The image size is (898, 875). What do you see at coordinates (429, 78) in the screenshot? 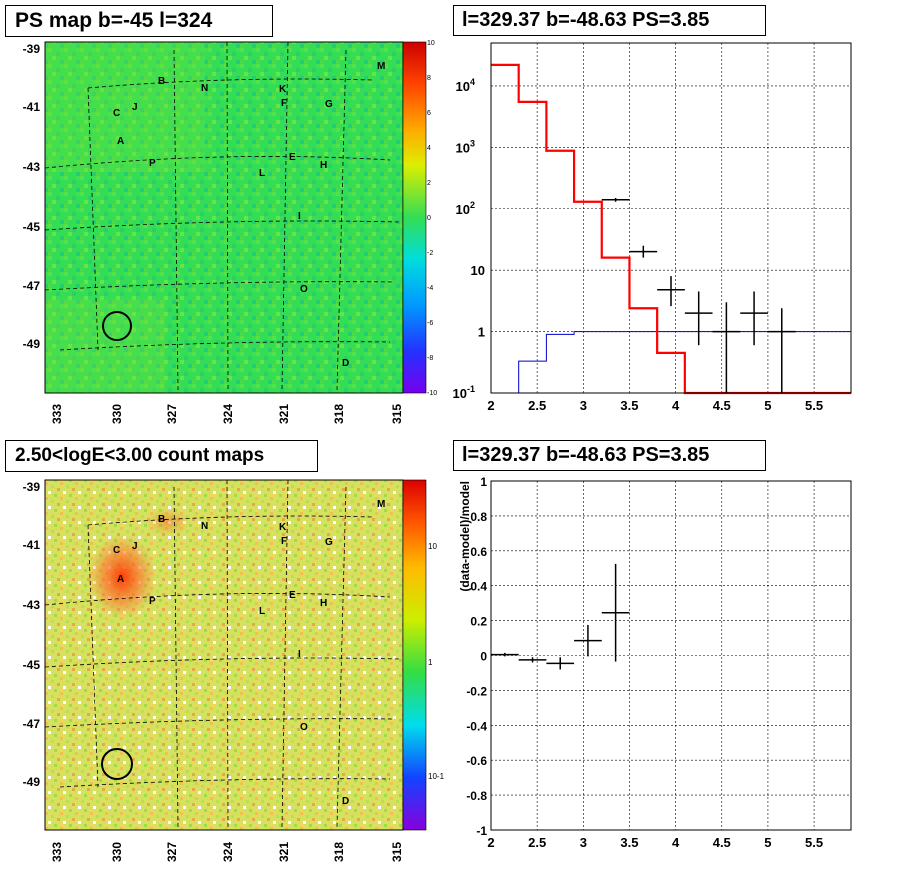
I see `ps-colorbar-tick: 8` at bounding box center [429, 78].